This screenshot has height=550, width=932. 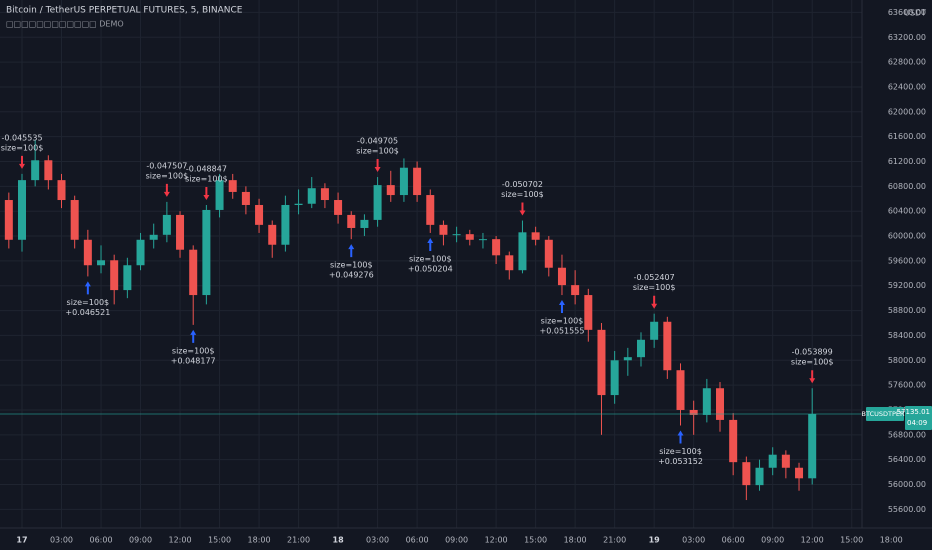 What do you see at coordinates (562, 331) in the screenshot?
I see `trade-value: +0.051555` at bounding box center [562, 331].